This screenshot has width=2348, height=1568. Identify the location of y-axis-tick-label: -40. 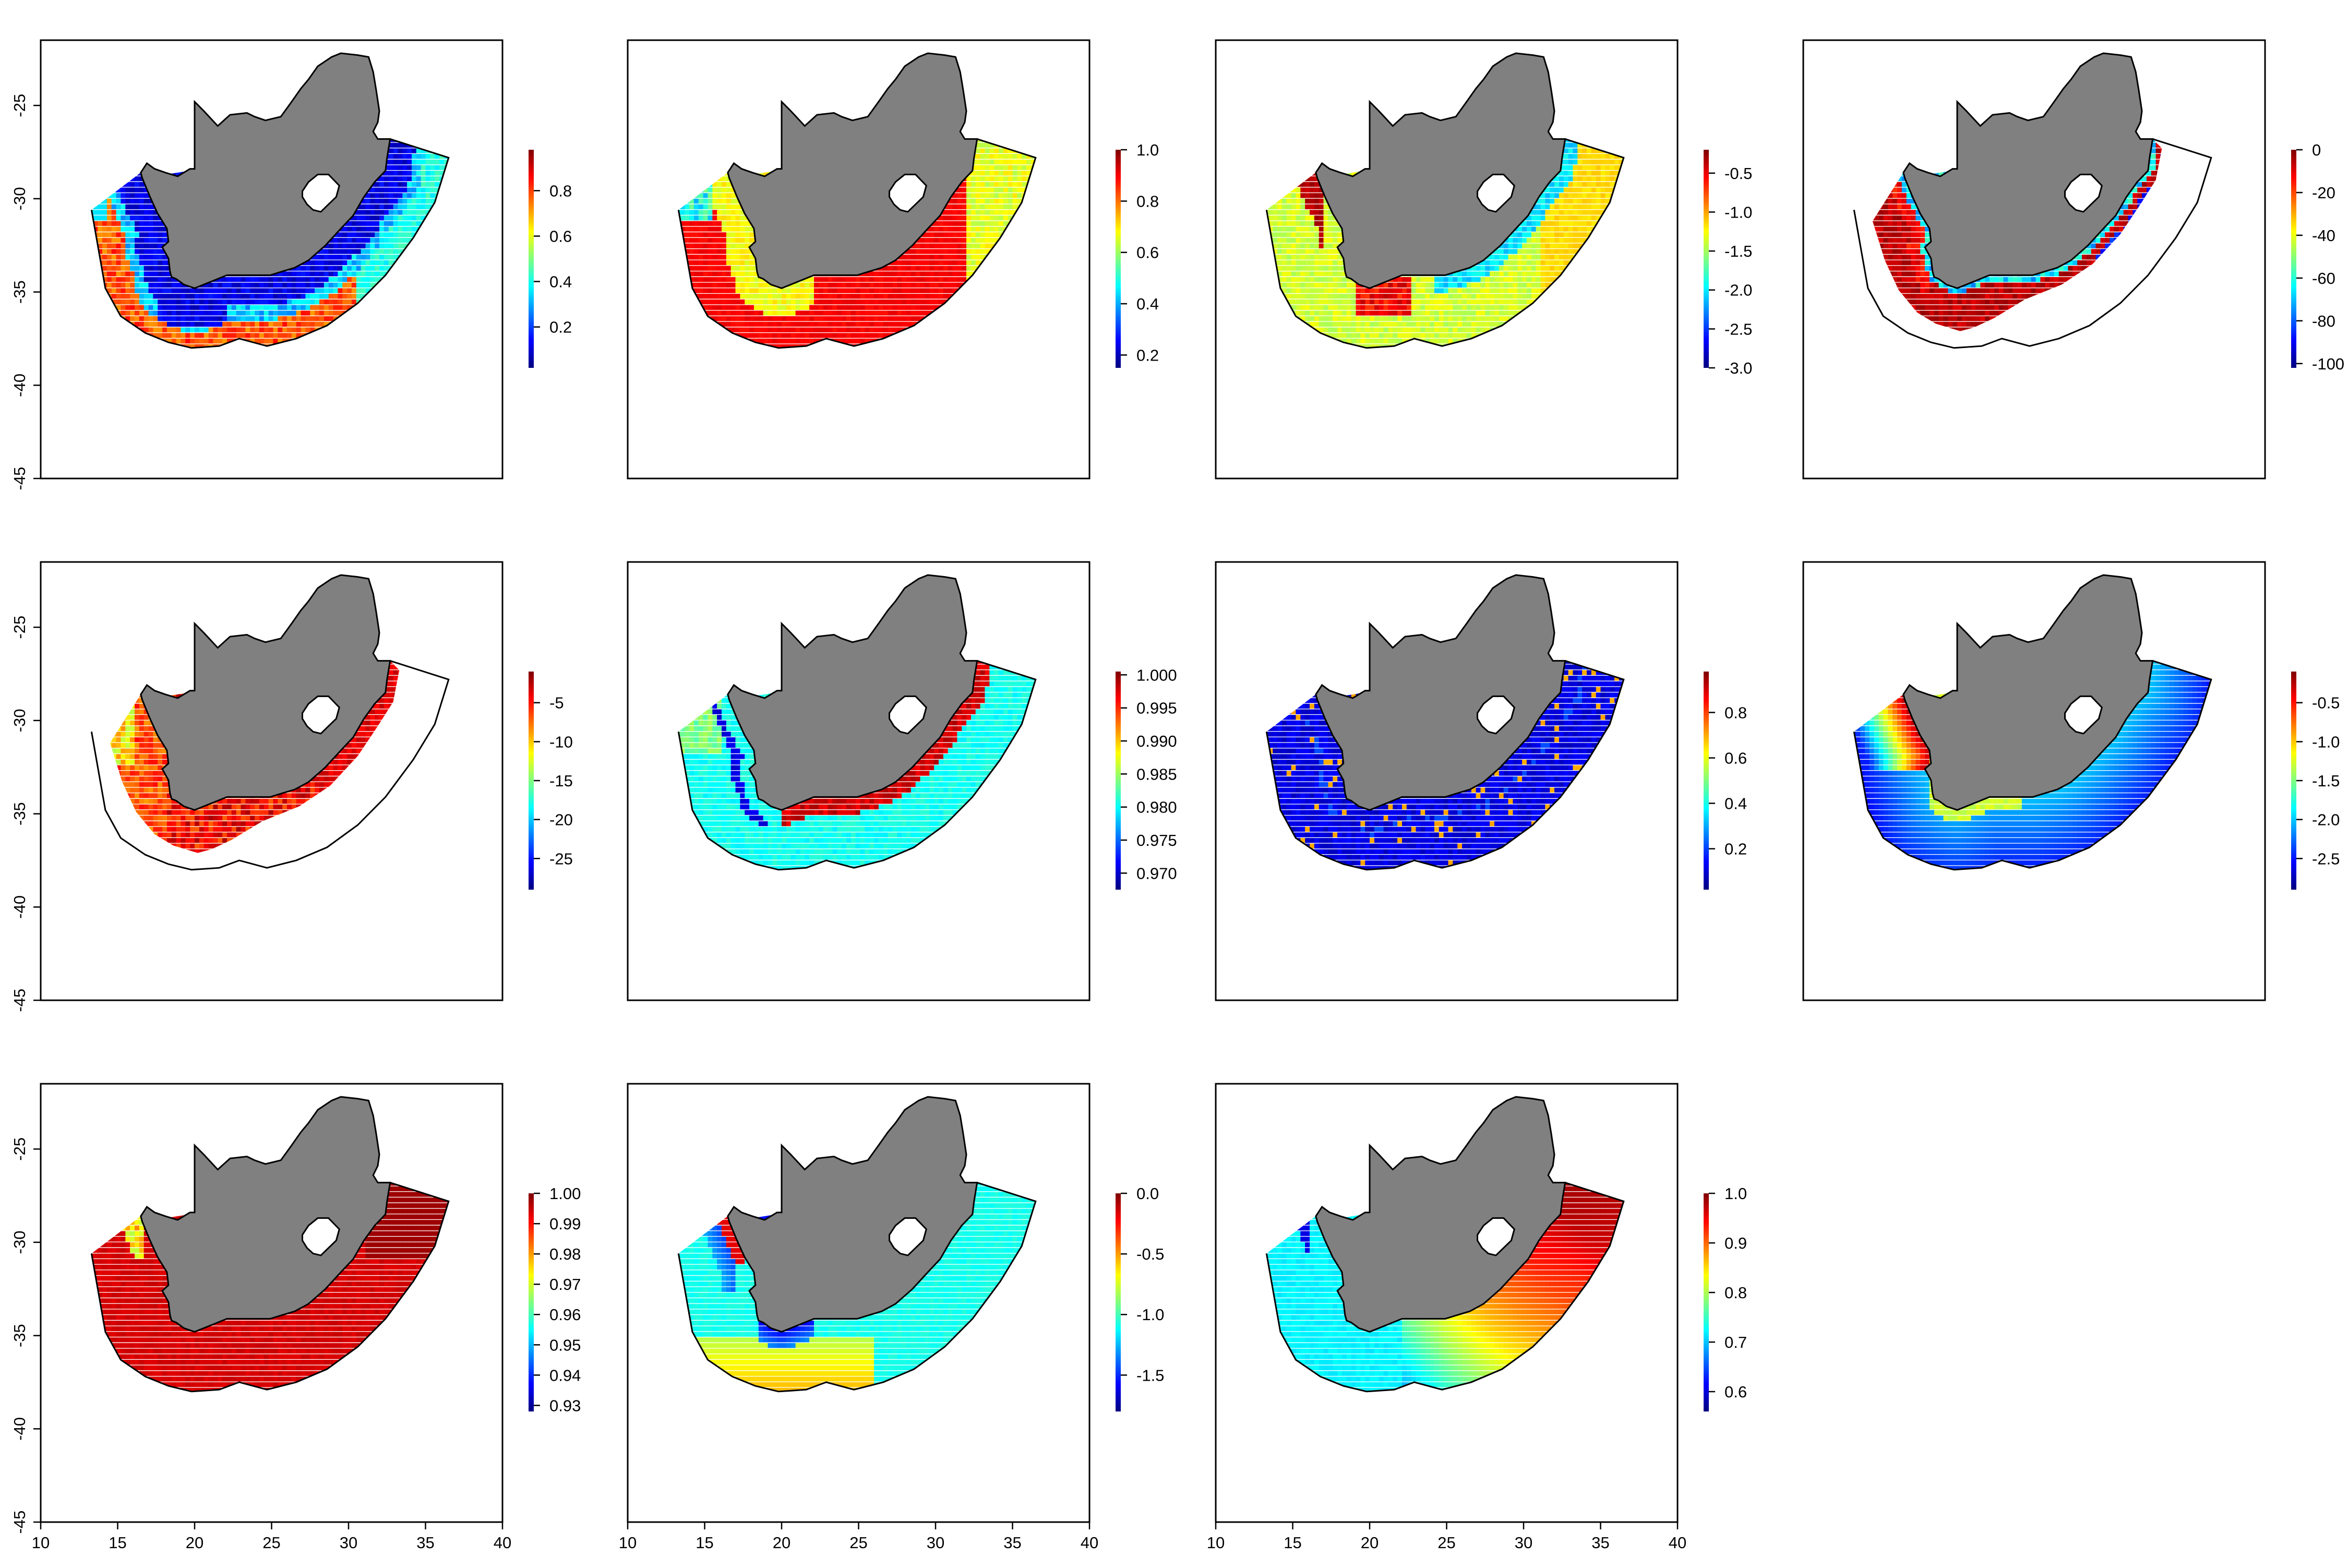
(19, 385).